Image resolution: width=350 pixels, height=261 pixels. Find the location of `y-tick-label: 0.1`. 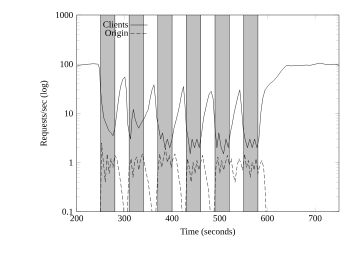

y-tick-label: 0.1 is located at coordinates (67, 211).